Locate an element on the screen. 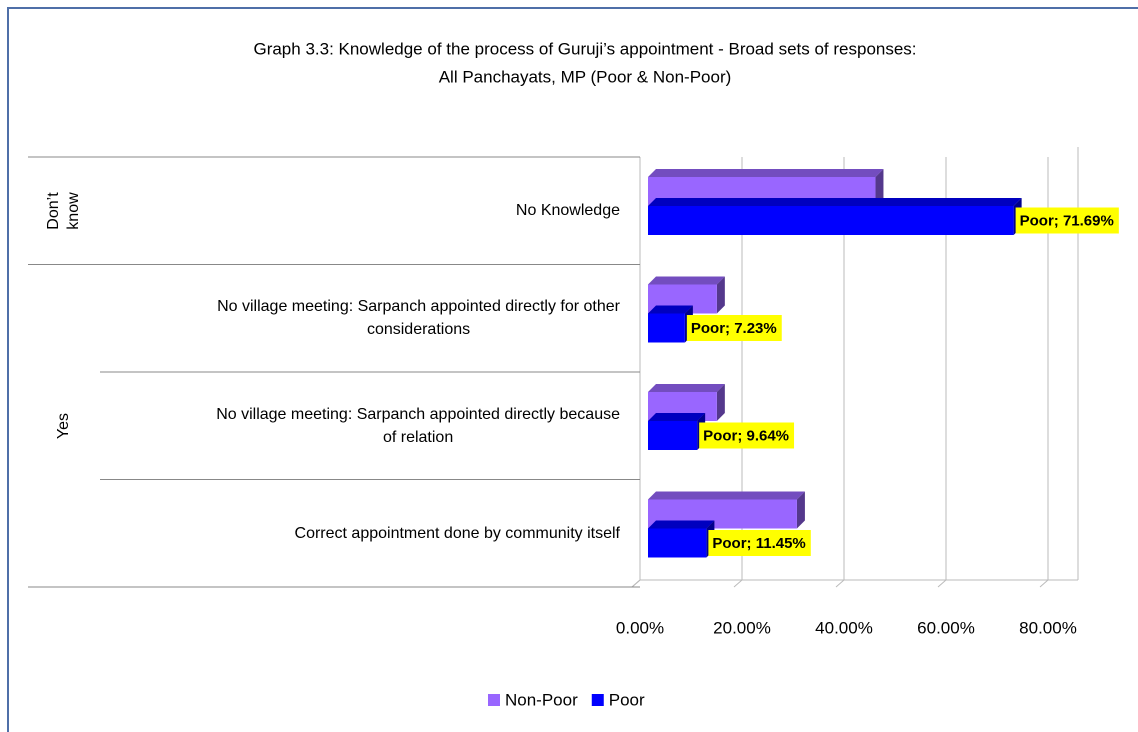  group-label-text: Don’t know is located at coordinates (63, 211).